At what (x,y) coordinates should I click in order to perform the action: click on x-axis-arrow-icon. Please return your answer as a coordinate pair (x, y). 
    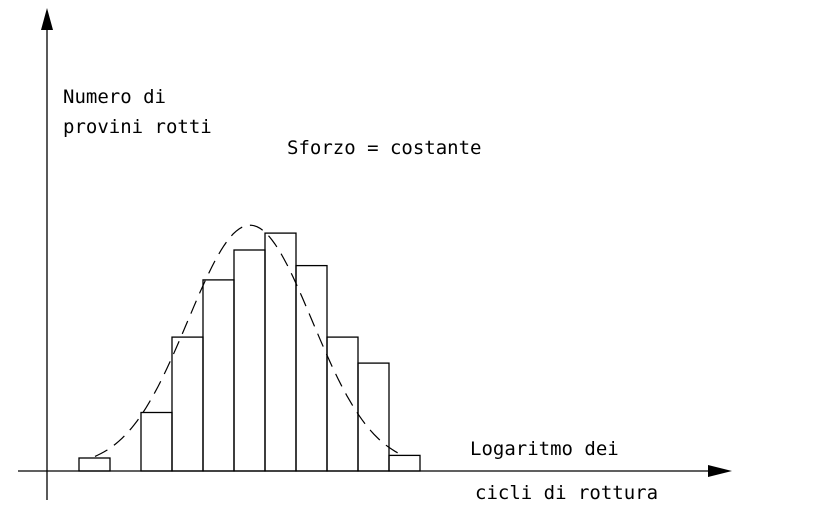
    Looking at the image, I should click on (720, 471).